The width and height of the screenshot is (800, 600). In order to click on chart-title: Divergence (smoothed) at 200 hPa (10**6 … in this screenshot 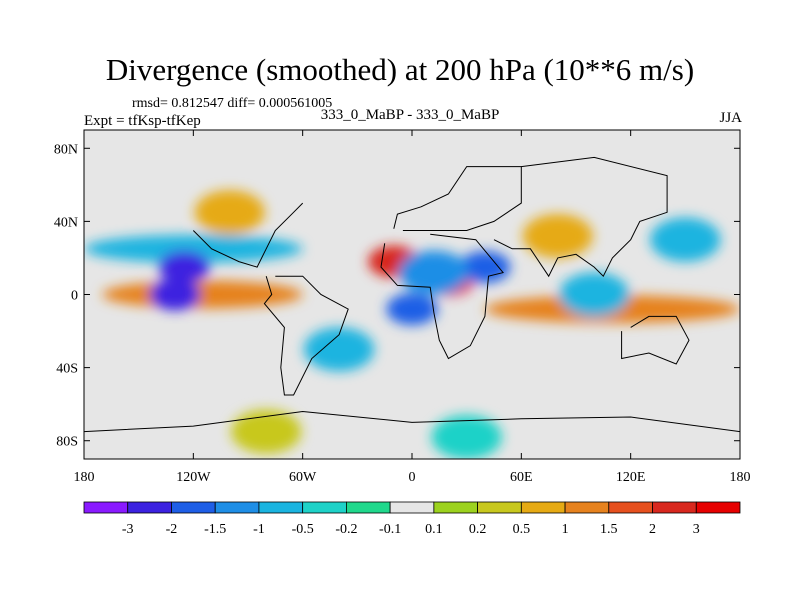, I will do `click(400, 69)`.